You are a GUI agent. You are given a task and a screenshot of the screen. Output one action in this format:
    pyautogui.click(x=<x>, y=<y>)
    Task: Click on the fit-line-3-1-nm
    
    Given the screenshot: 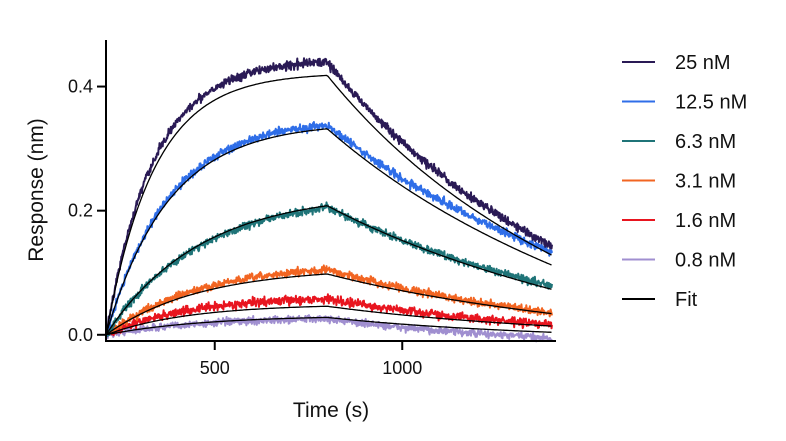 What is the action you would take?
    pyautogui.click(x=328, y=304)
    